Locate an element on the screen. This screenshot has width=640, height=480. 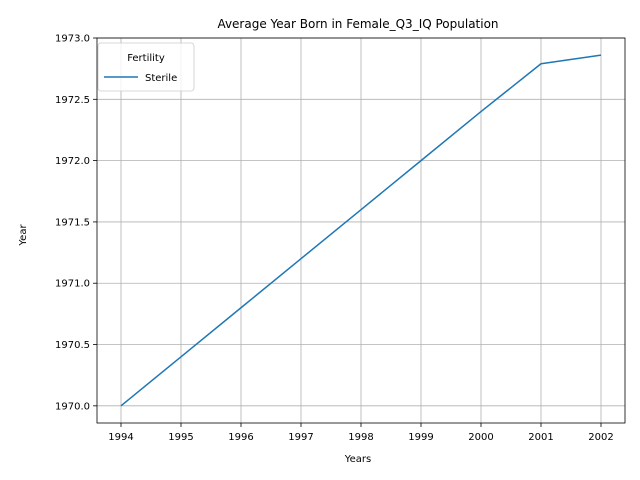
legend-box is located at coordinates (146, 67).